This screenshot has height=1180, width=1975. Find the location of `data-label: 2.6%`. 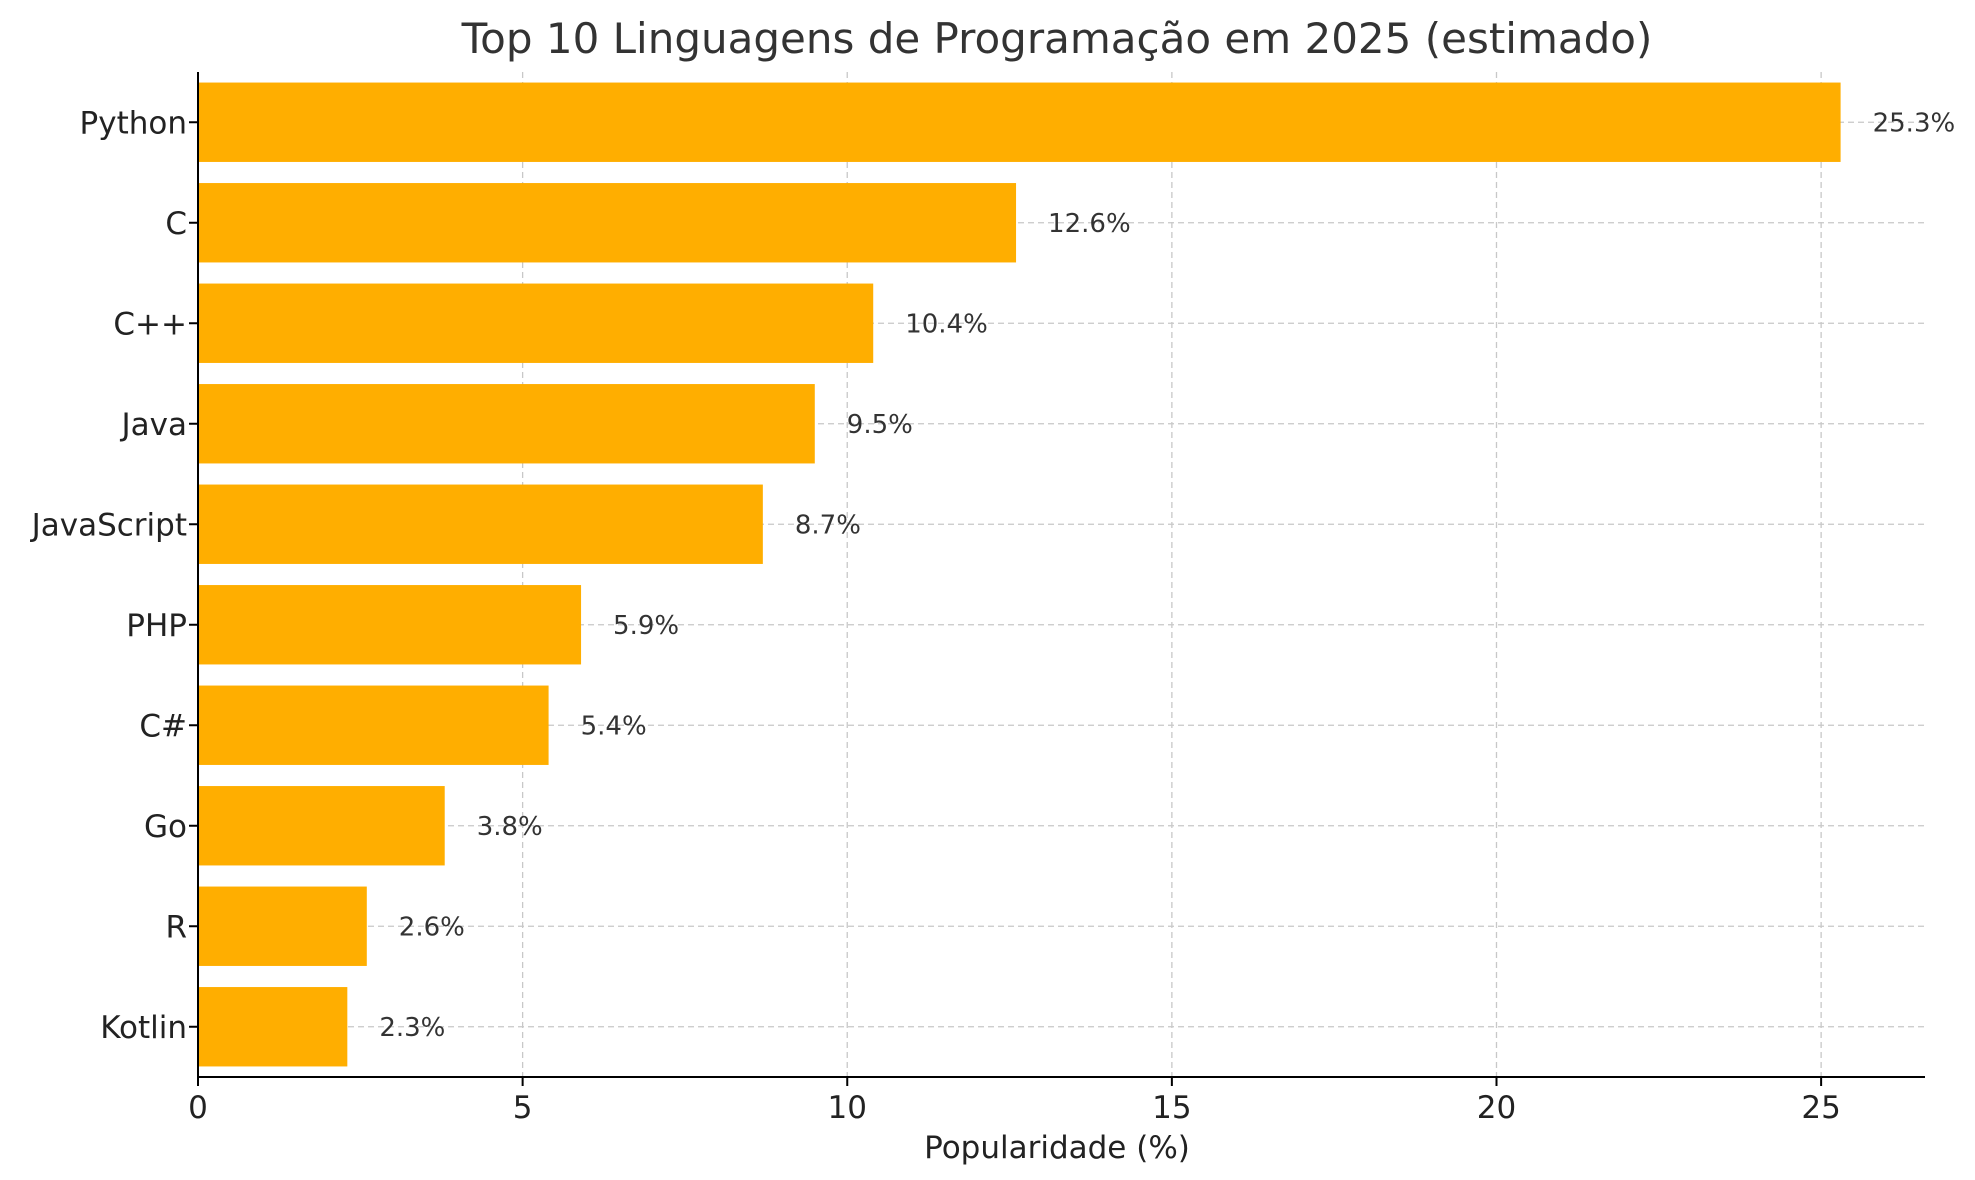

data-label: 2.6% is located at coordinates (432, 927).